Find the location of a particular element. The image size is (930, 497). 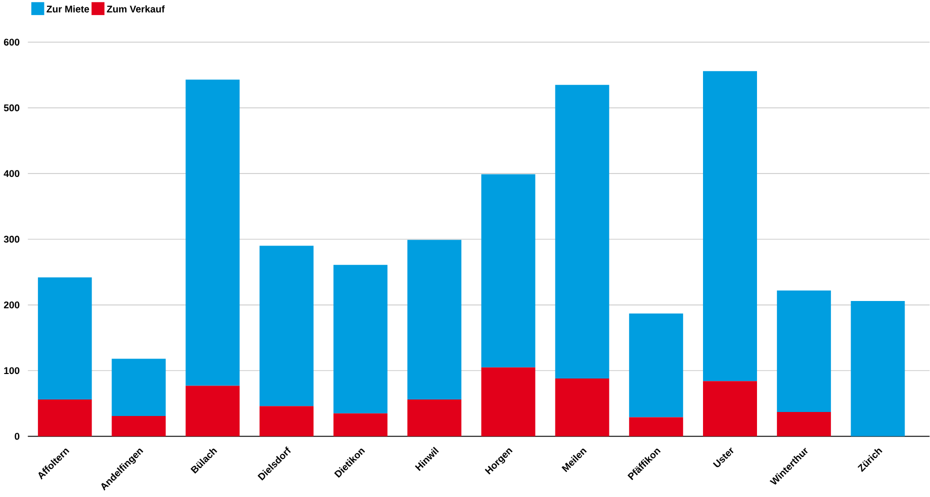

y-tick-label: 200 is located at coordinates (12, 304).